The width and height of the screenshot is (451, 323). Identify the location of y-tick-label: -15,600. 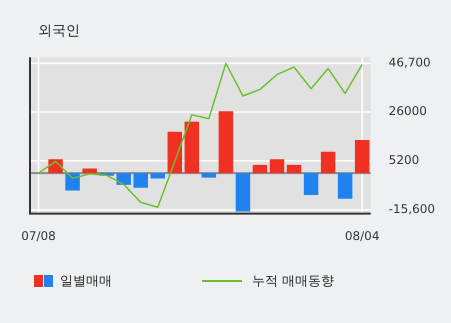
(412, 209).